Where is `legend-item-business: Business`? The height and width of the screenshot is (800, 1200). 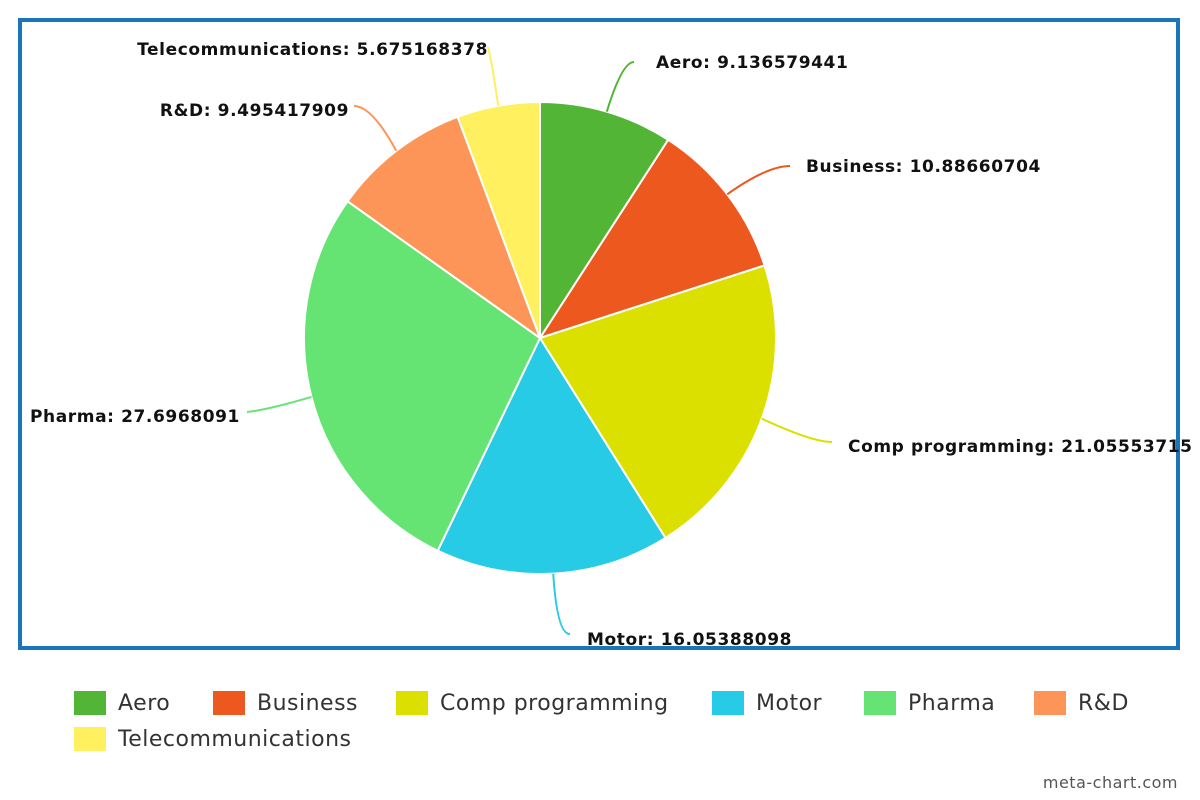 legend-item-business: Business is located at coordinates (285, 703).